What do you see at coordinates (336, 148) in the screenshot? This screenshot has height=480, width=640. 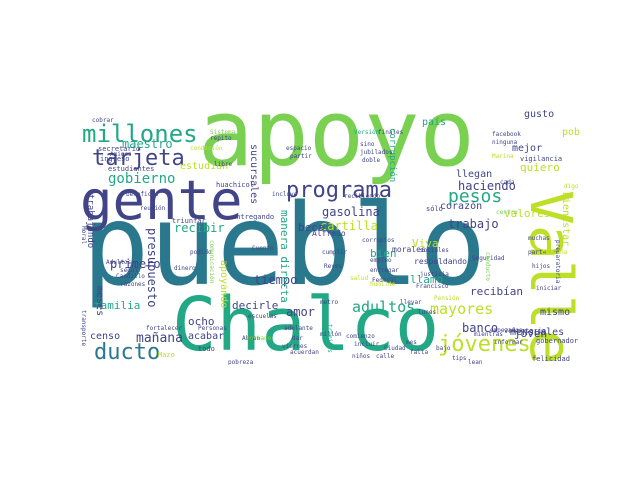 I see `word-apoyo: apoyo` at bounding box center [336, 148].